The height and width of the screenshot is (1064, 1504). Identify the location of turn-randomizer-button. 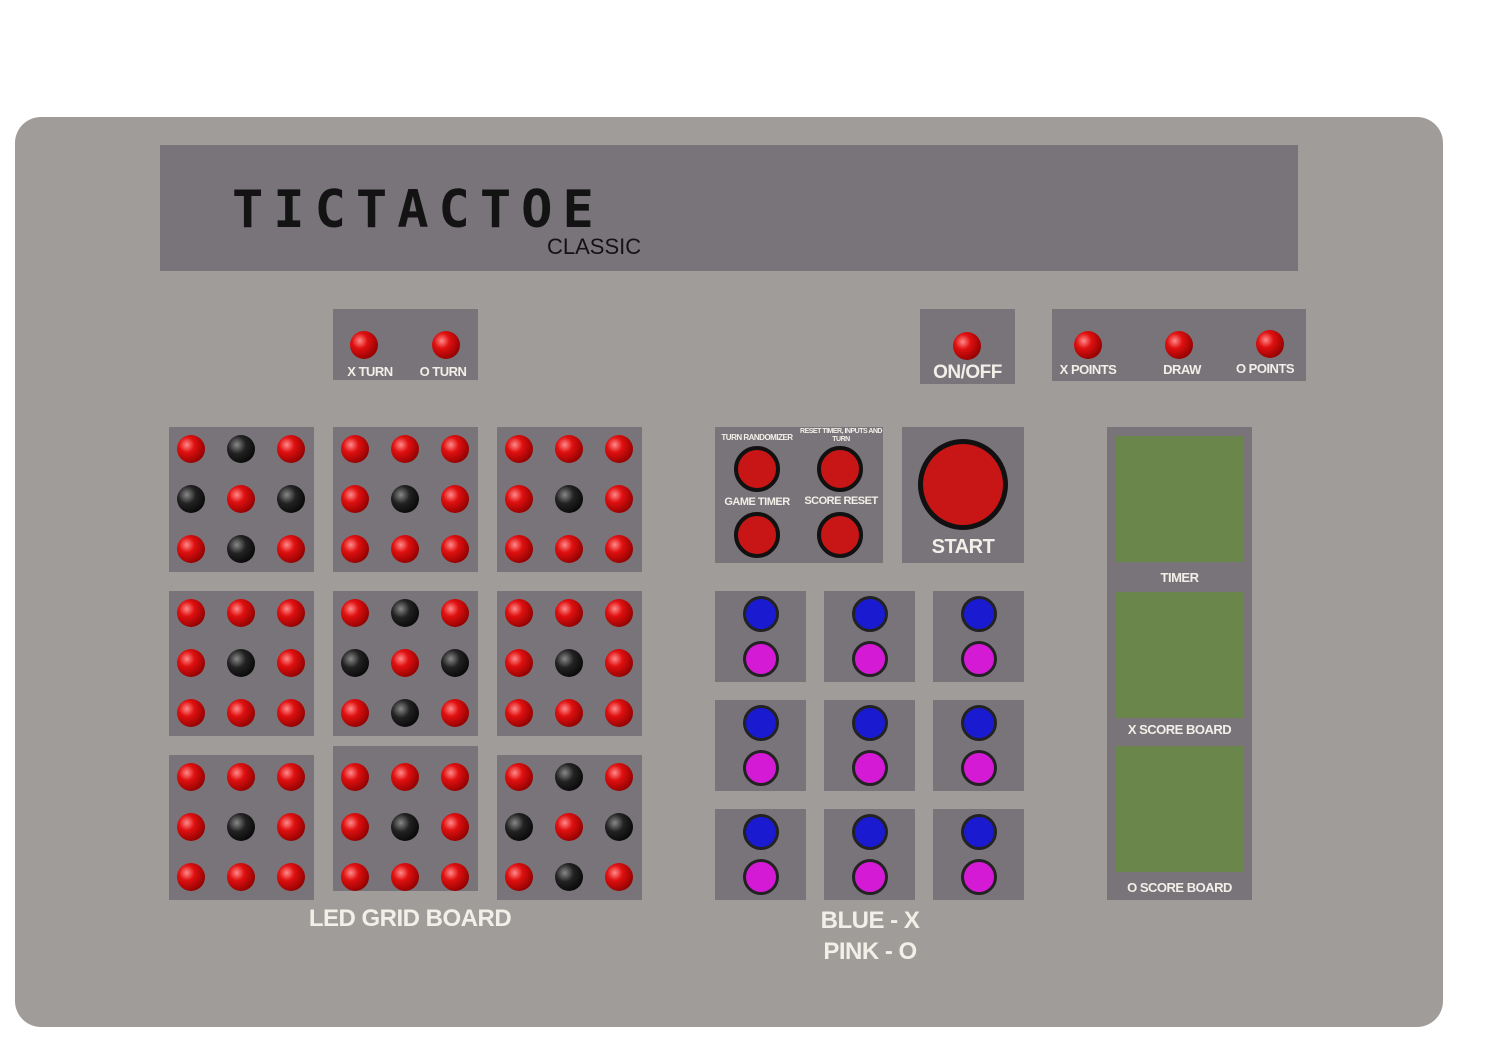
(757, 469).